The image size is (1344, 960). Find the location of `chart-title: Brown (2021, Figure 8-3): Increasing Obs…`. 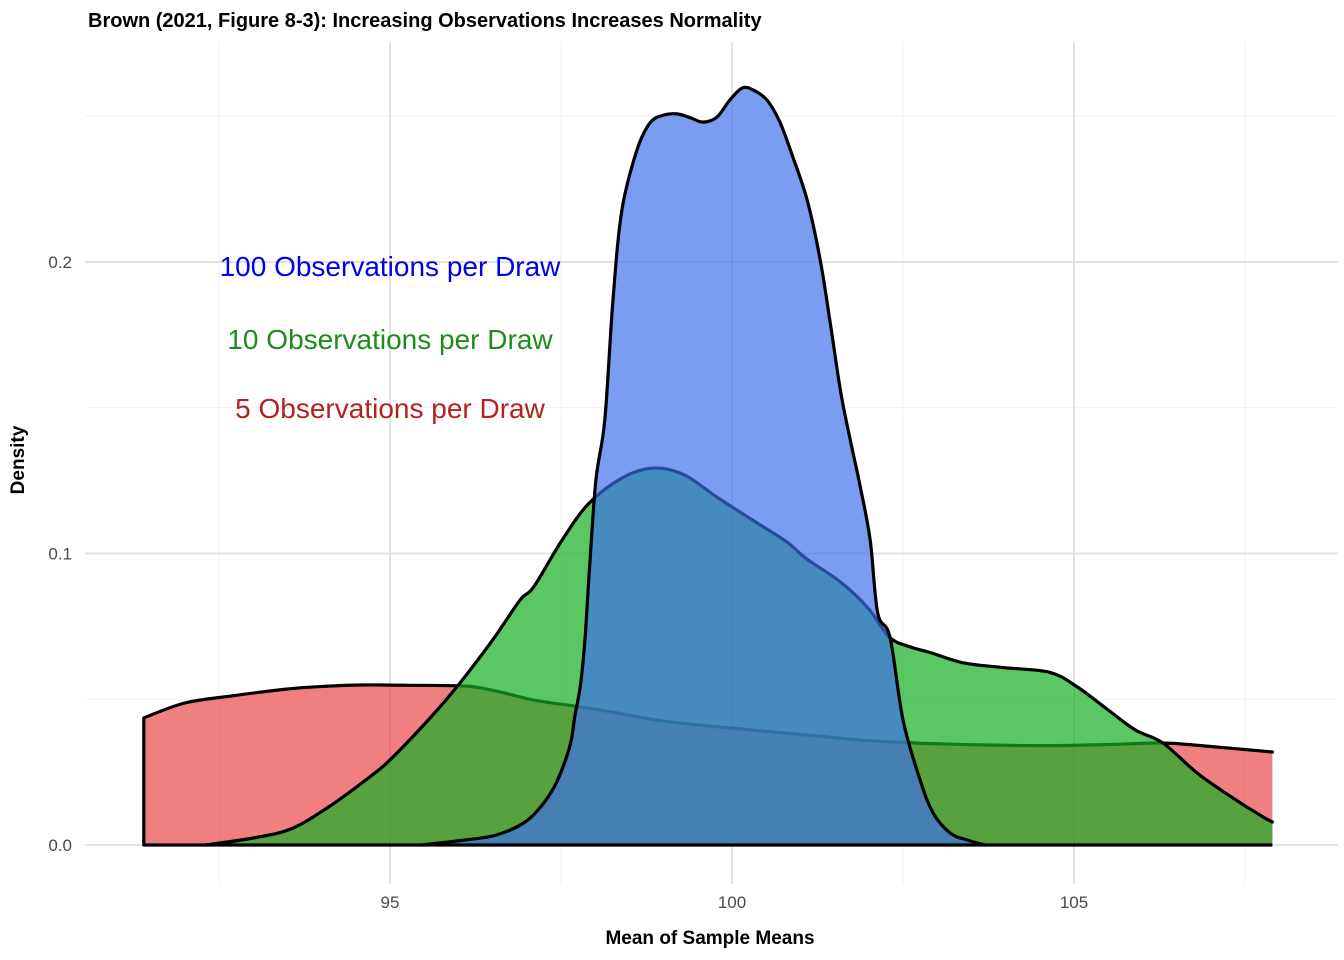

chart-title: Brown (2021, Figure 8-3): Increasing Obs… is located at coordinates (425, 21).